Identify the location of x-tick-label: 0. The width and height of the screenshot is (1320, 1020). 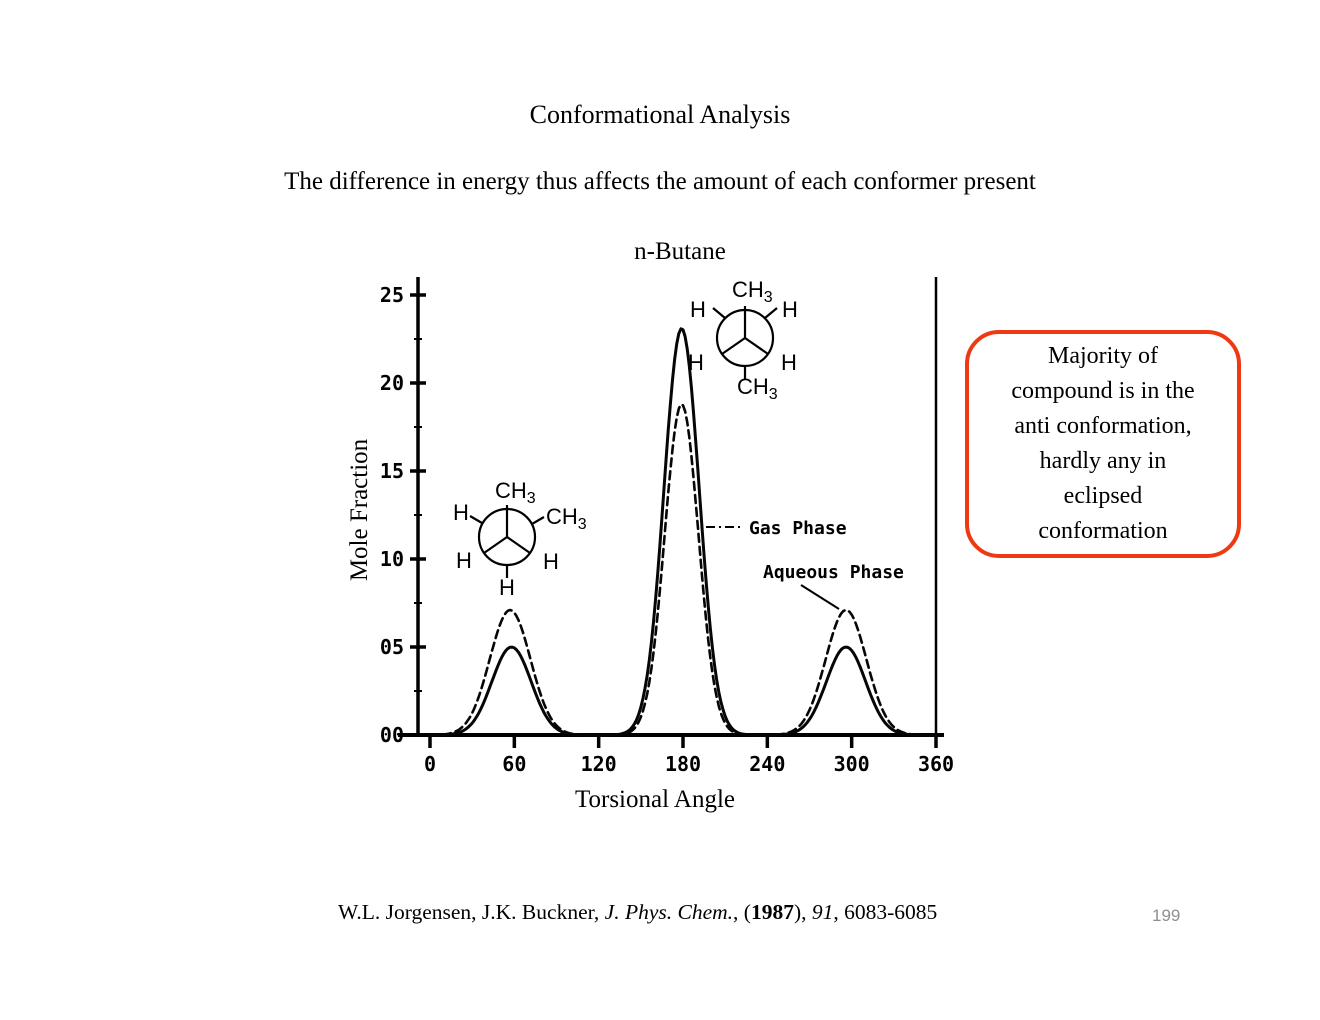
(430, 763).